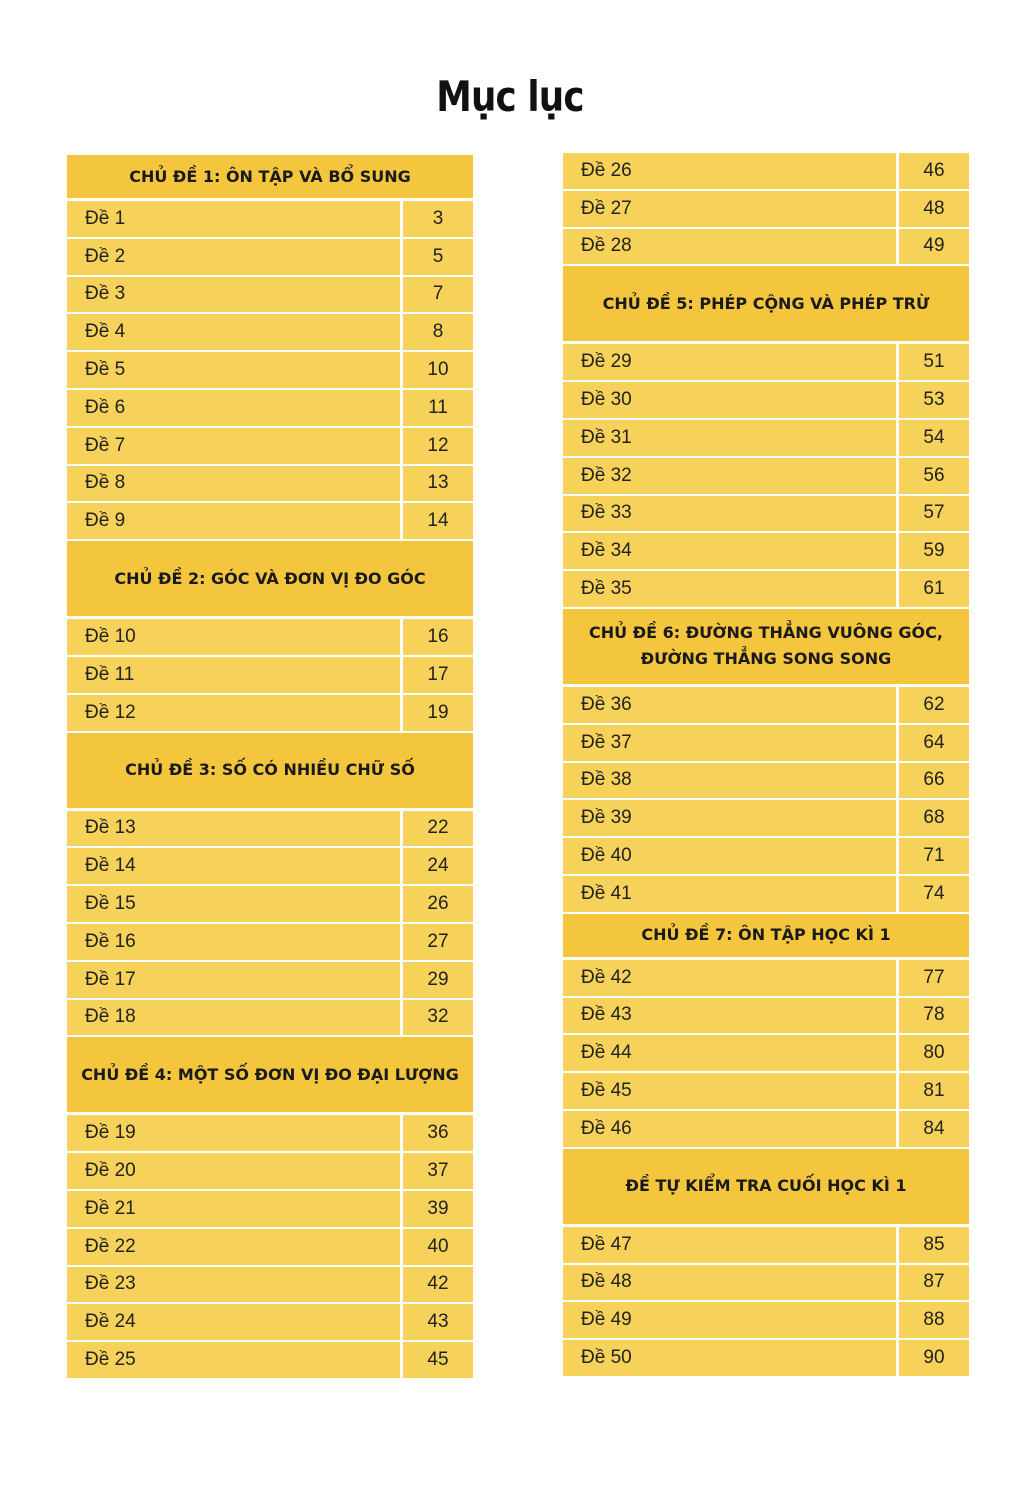 The image size is (1020, 1500). What do you see at coordinates (233, 712) in the screenshot?
I see `entry-name: Đề 12` at bounding box center [233, 712].